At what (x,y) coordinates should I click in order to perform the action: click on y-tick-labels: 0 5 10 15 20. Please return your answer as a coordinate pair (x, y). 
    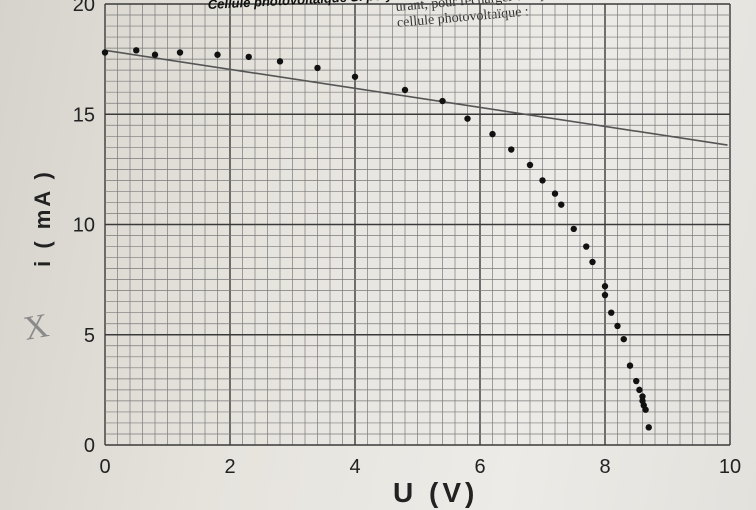
    Looking at the image, I should click on (84, 228).